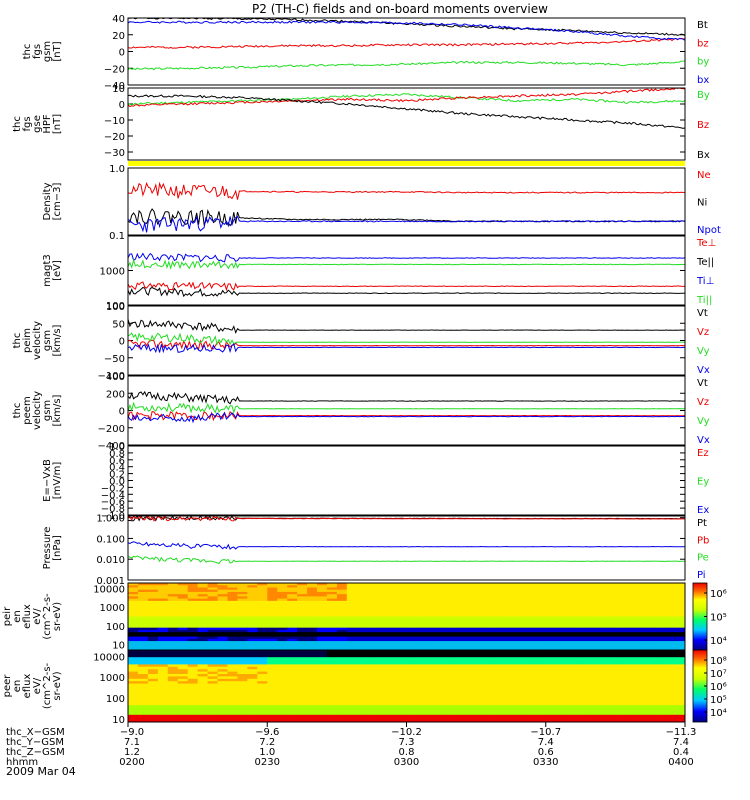  I want to click on series-line-By, so click(406, 99).